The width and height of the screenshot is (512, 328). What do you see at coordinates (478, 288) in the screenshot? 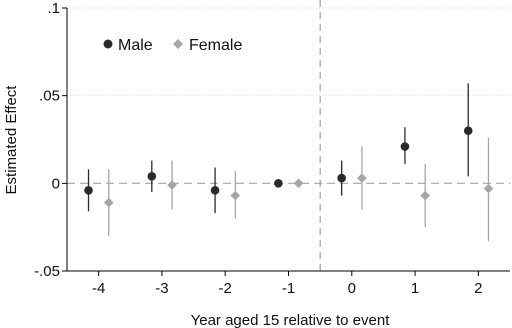
I see `x-tick-label: 2` at bounding box center [478, 288].